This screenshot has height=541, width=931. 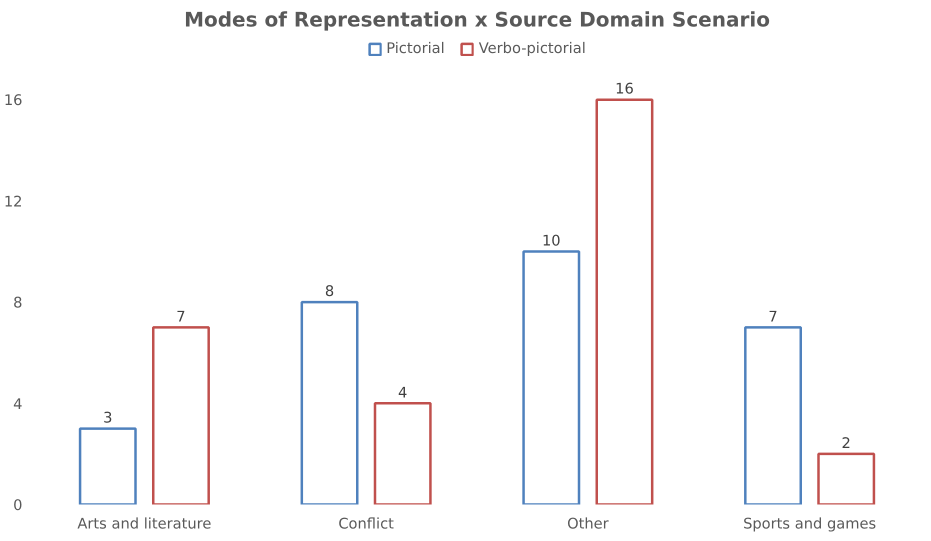 I want to click on data-label: 8, so click(x=329, y=291).